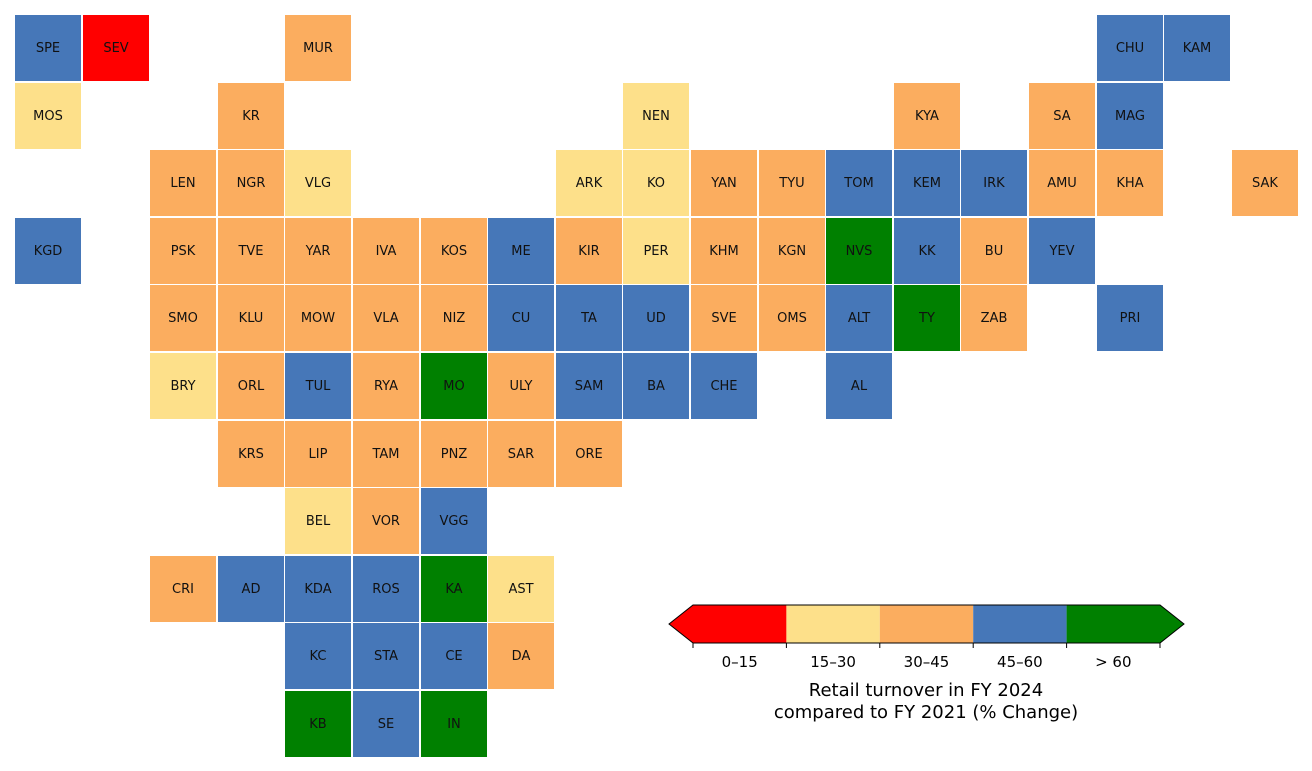  Describe the element at coordinates (521, 656) in the screenshot. I see `region-tile-da: DA` at that location.